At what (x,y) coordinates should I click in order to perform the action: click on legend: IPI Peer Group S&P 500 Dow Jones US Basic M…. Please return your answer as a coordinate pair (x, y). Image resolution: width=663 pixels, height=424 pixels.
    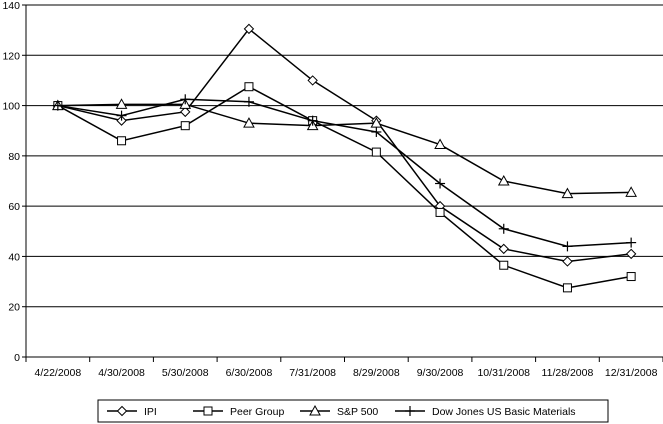
    Looking at the image, I should click on (353, 411).